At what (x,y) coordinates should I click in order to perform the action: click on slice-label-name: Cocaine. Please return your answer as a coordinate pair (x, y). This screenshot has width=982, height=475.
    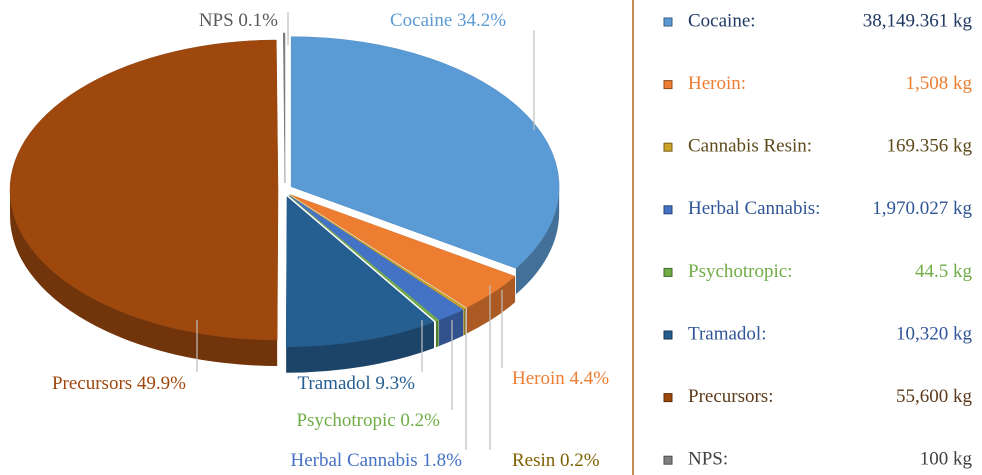
    Looking at the image, I should click on (421, 20).